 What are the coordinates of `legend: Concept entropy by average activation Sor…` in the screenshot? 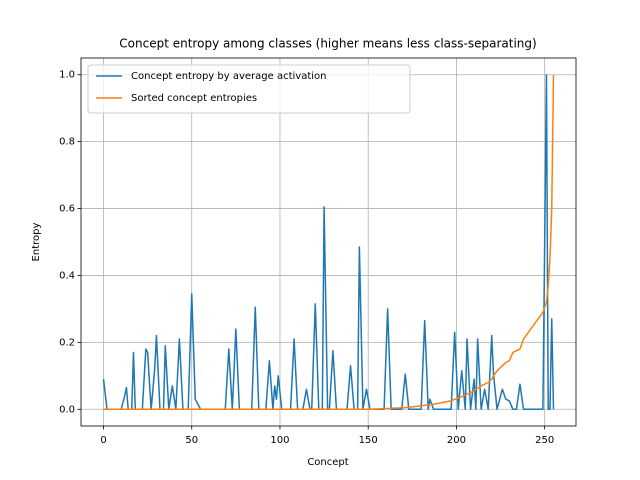 It's located at (249, 89).